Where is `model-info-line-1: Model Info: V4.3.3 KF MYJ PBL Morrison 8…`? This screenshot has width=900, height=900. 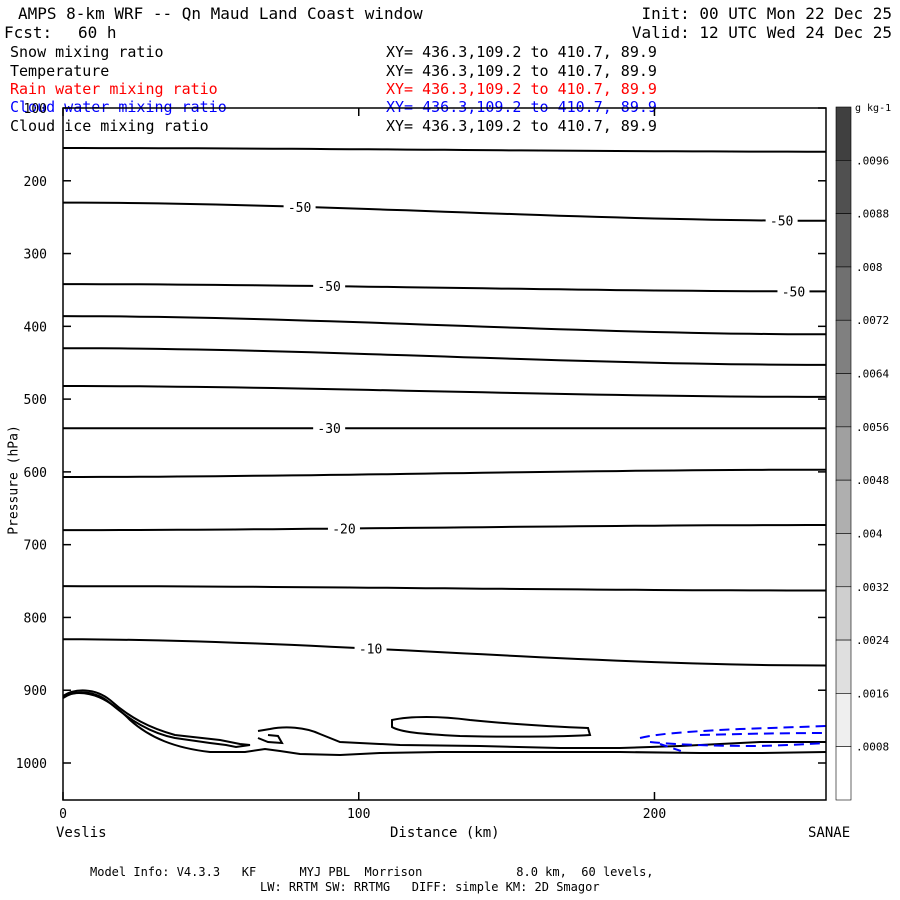
model-info-line-1: Model Info: V4.3.3 KF MYJ PBL Morrison 8… is located at coordinates (372, 872).